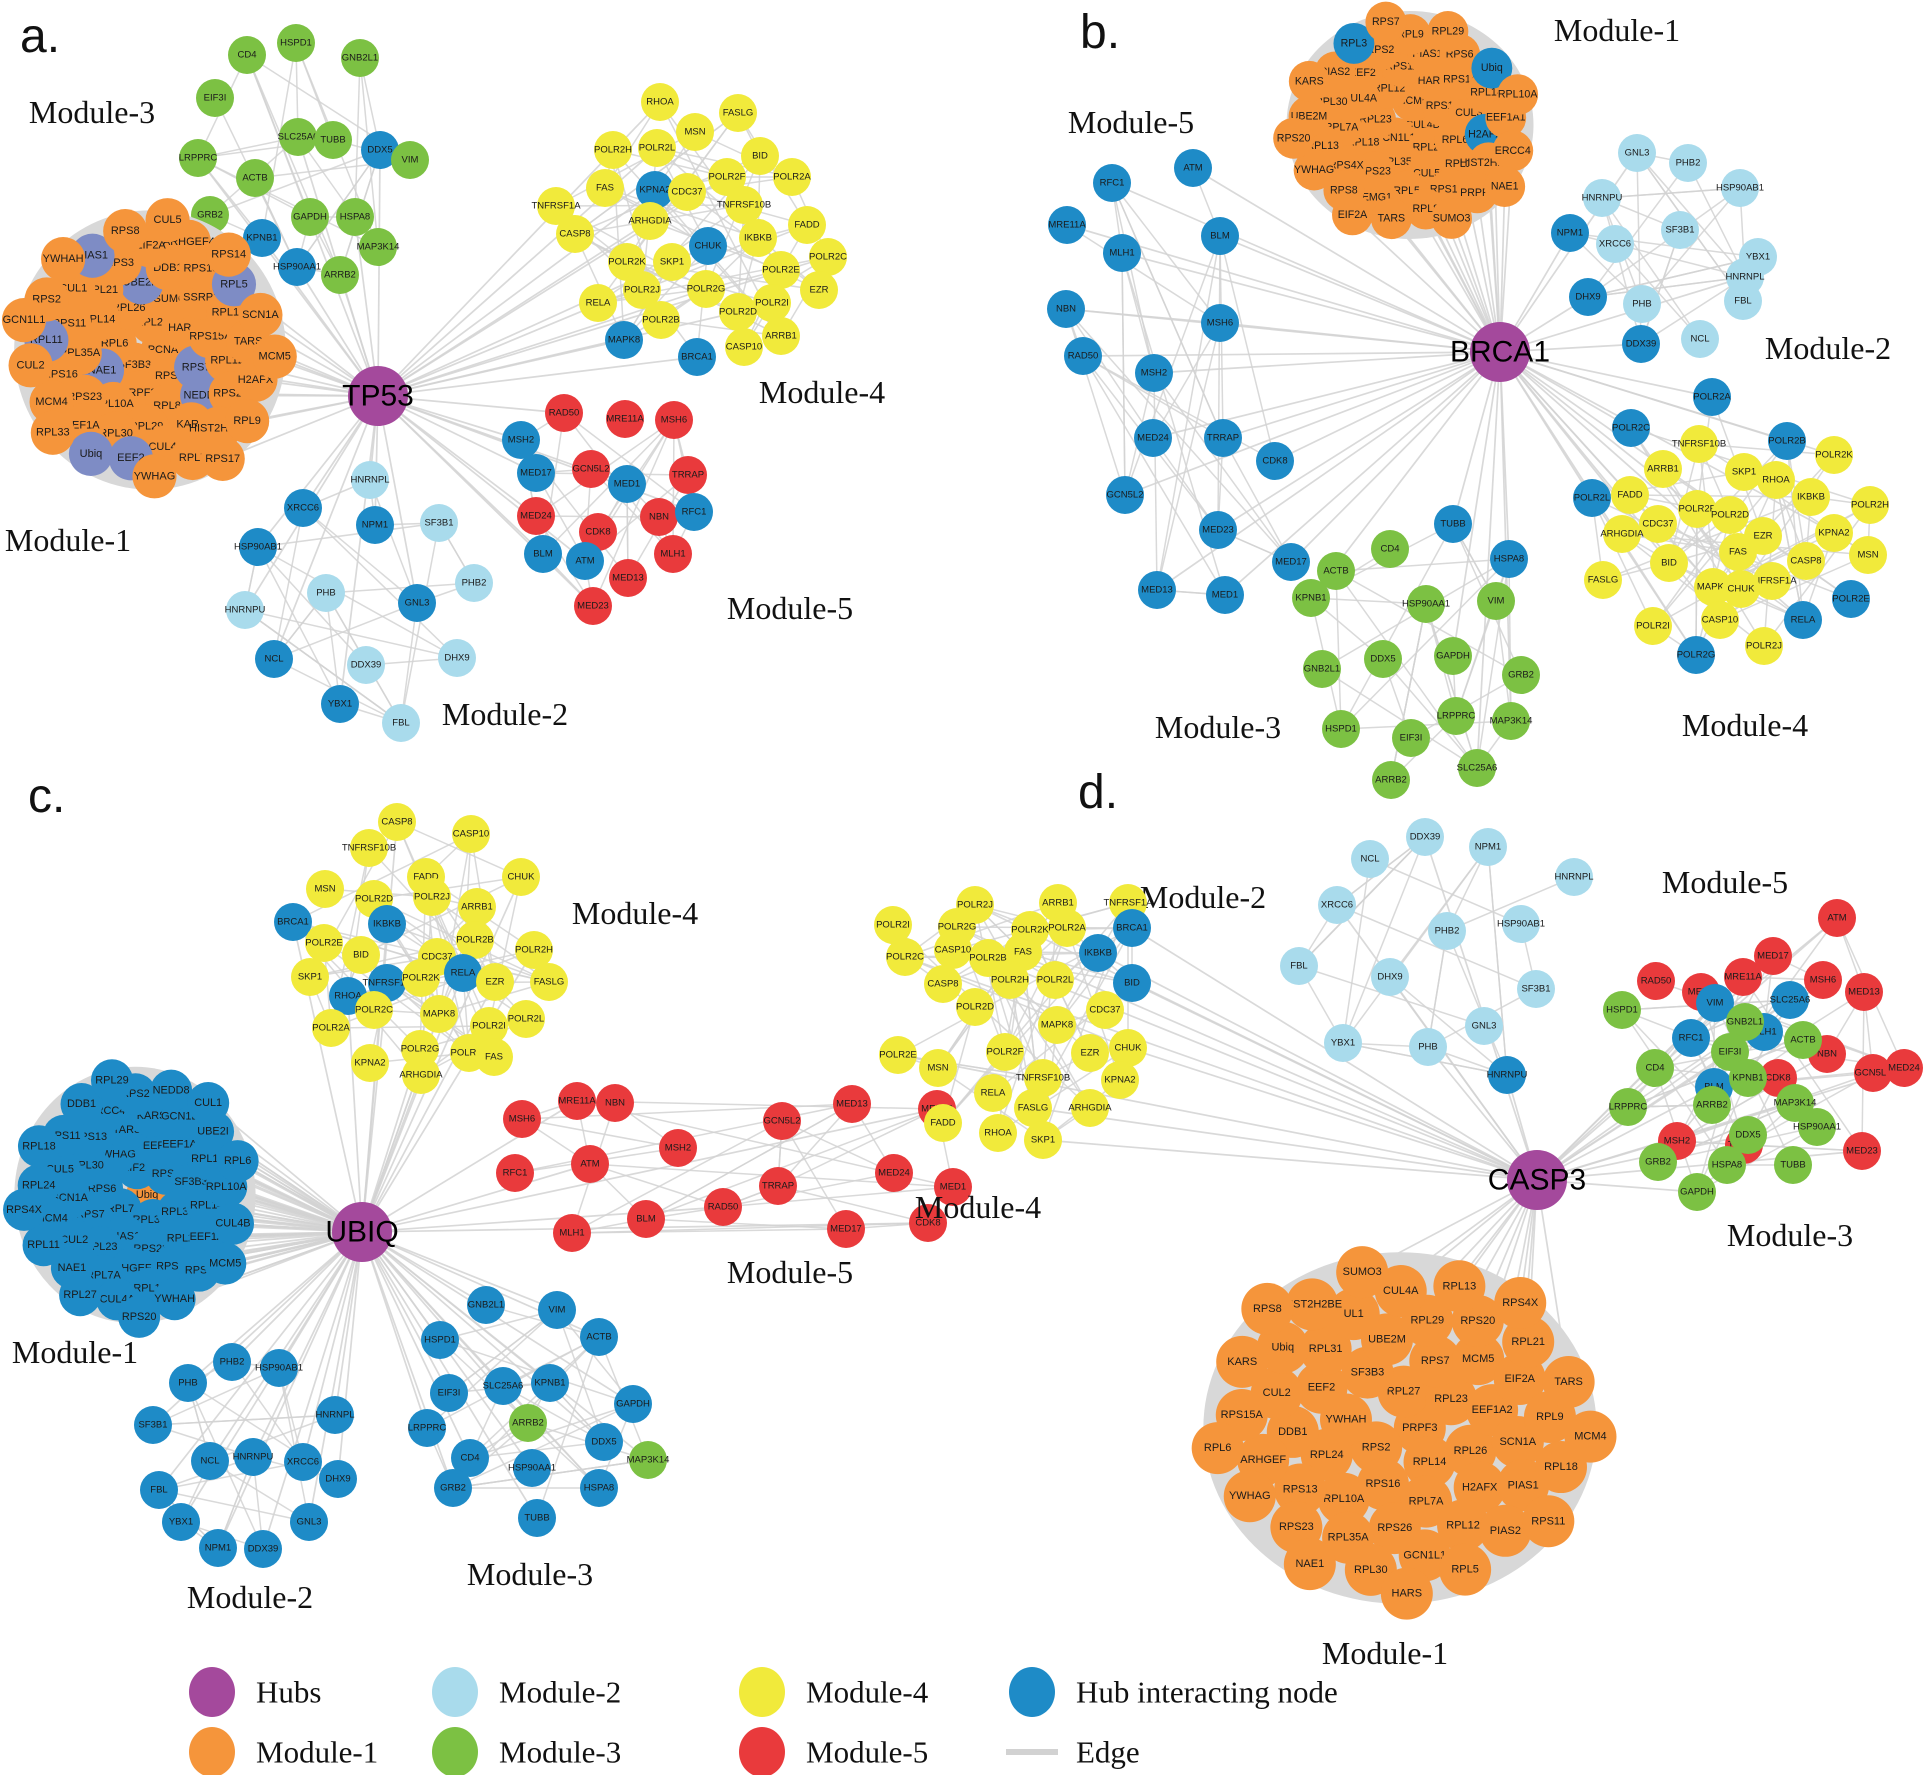  I want to click on node-YWHAG: YWHAG, so click(1249, 1496).